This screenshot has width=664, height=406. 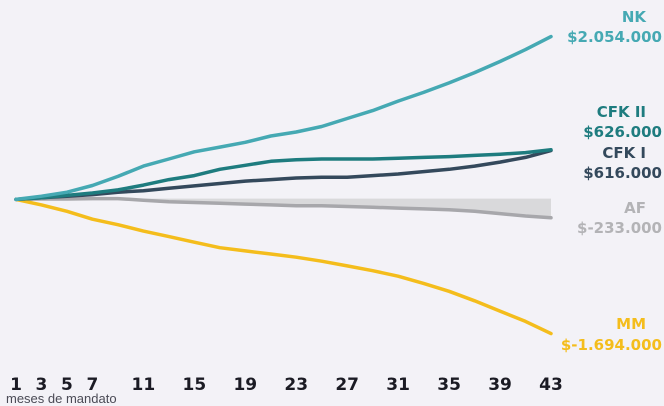 I want to click on series-name-nk: NK, so click(x=635, y=17).